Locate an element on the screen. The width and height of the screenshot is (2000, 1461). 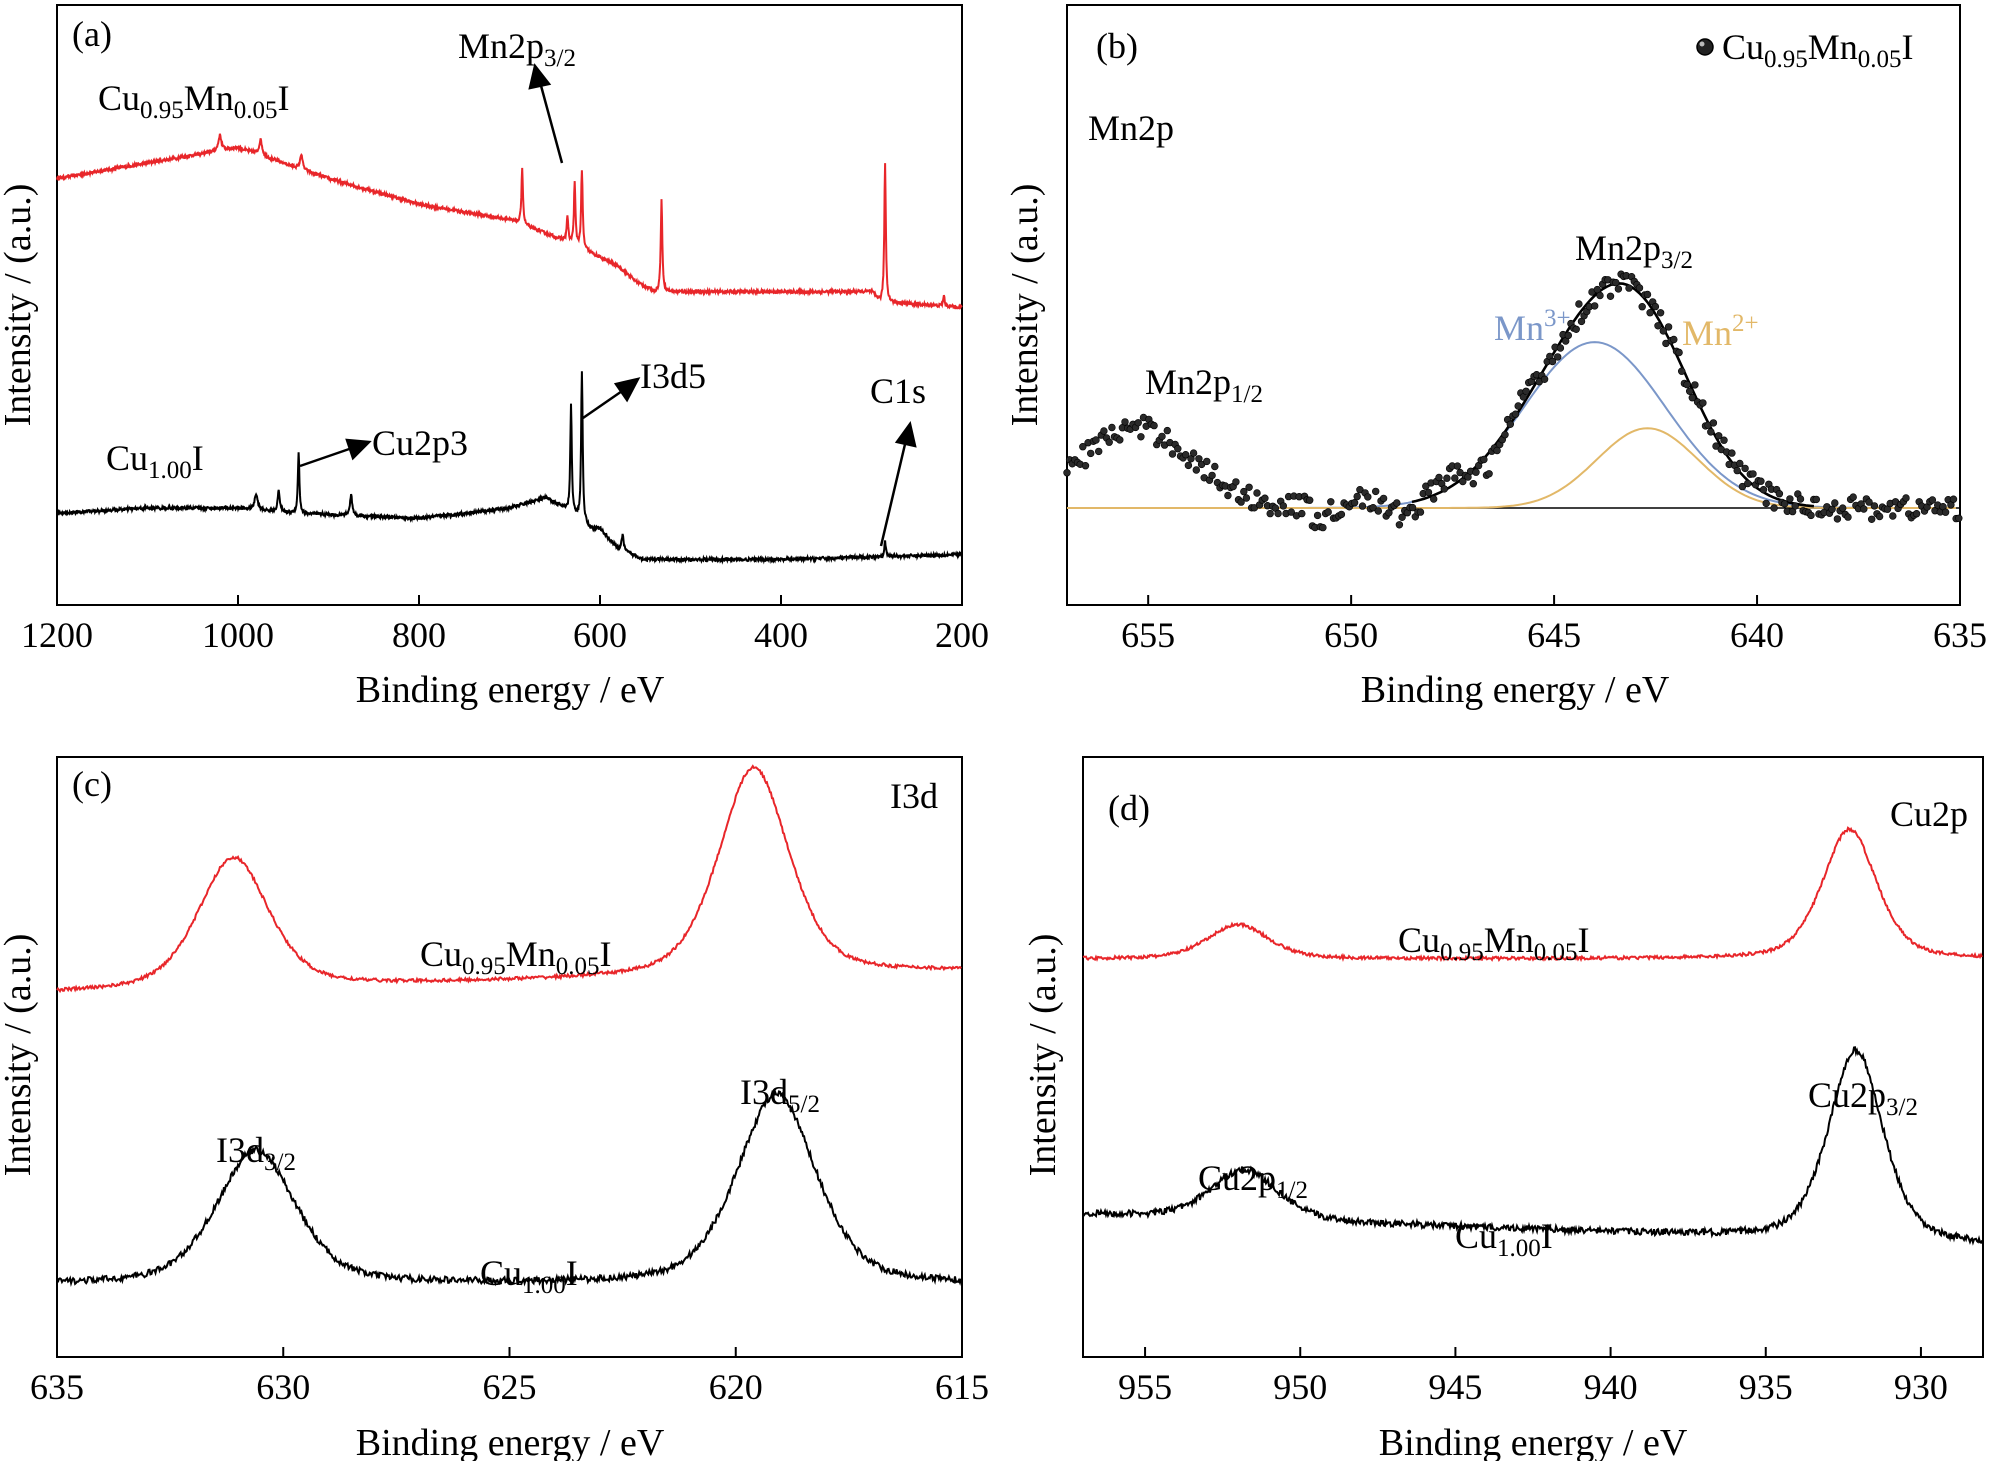
x-tick-label-630: 630 is located at coordinates (283, 1387).